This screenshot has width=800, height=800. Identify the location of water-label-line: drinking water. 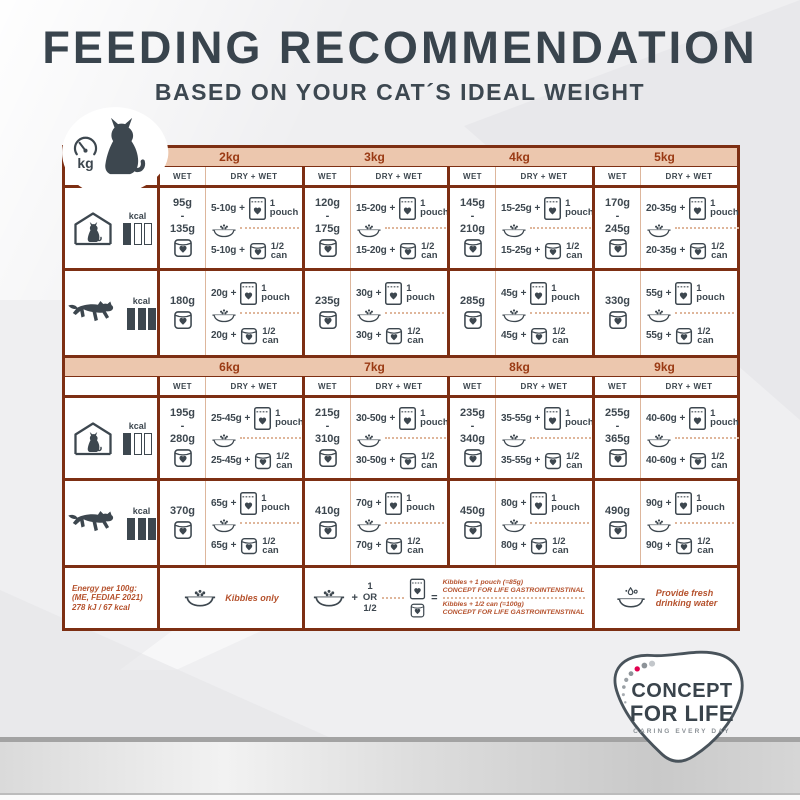
(686, 603).